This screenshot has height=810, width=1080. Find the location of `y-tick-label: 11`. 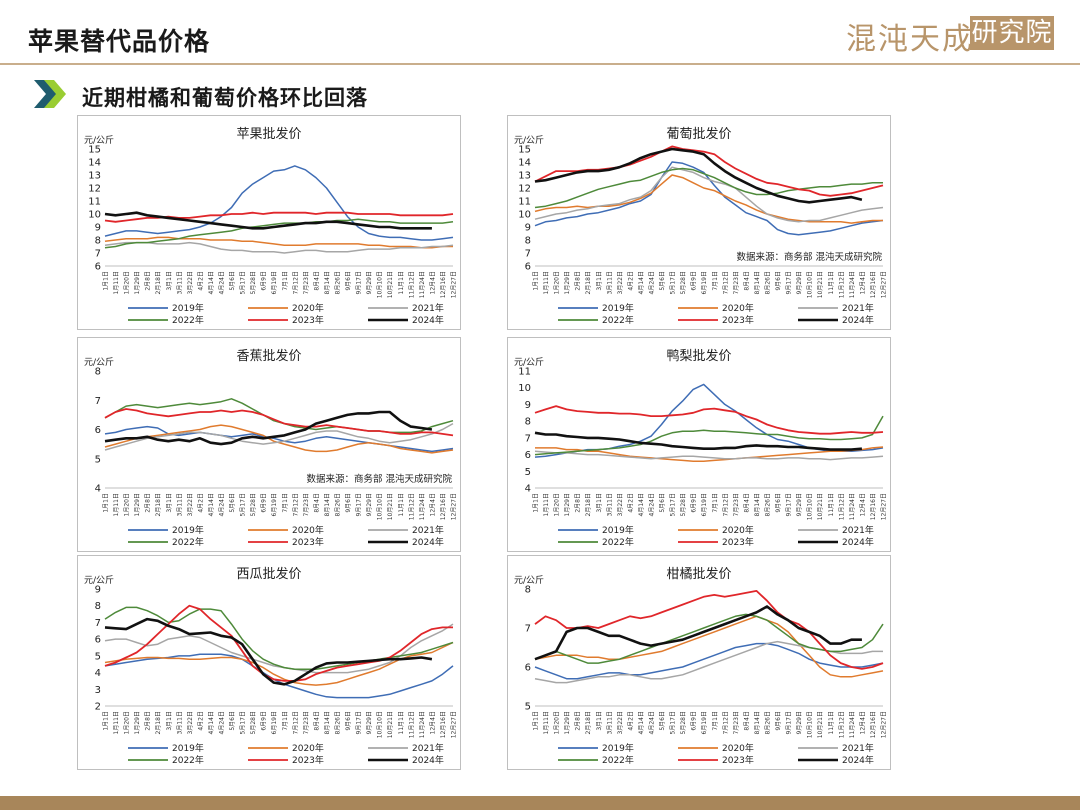

y-tick-label: 11 is located at coordinates (94, 202).